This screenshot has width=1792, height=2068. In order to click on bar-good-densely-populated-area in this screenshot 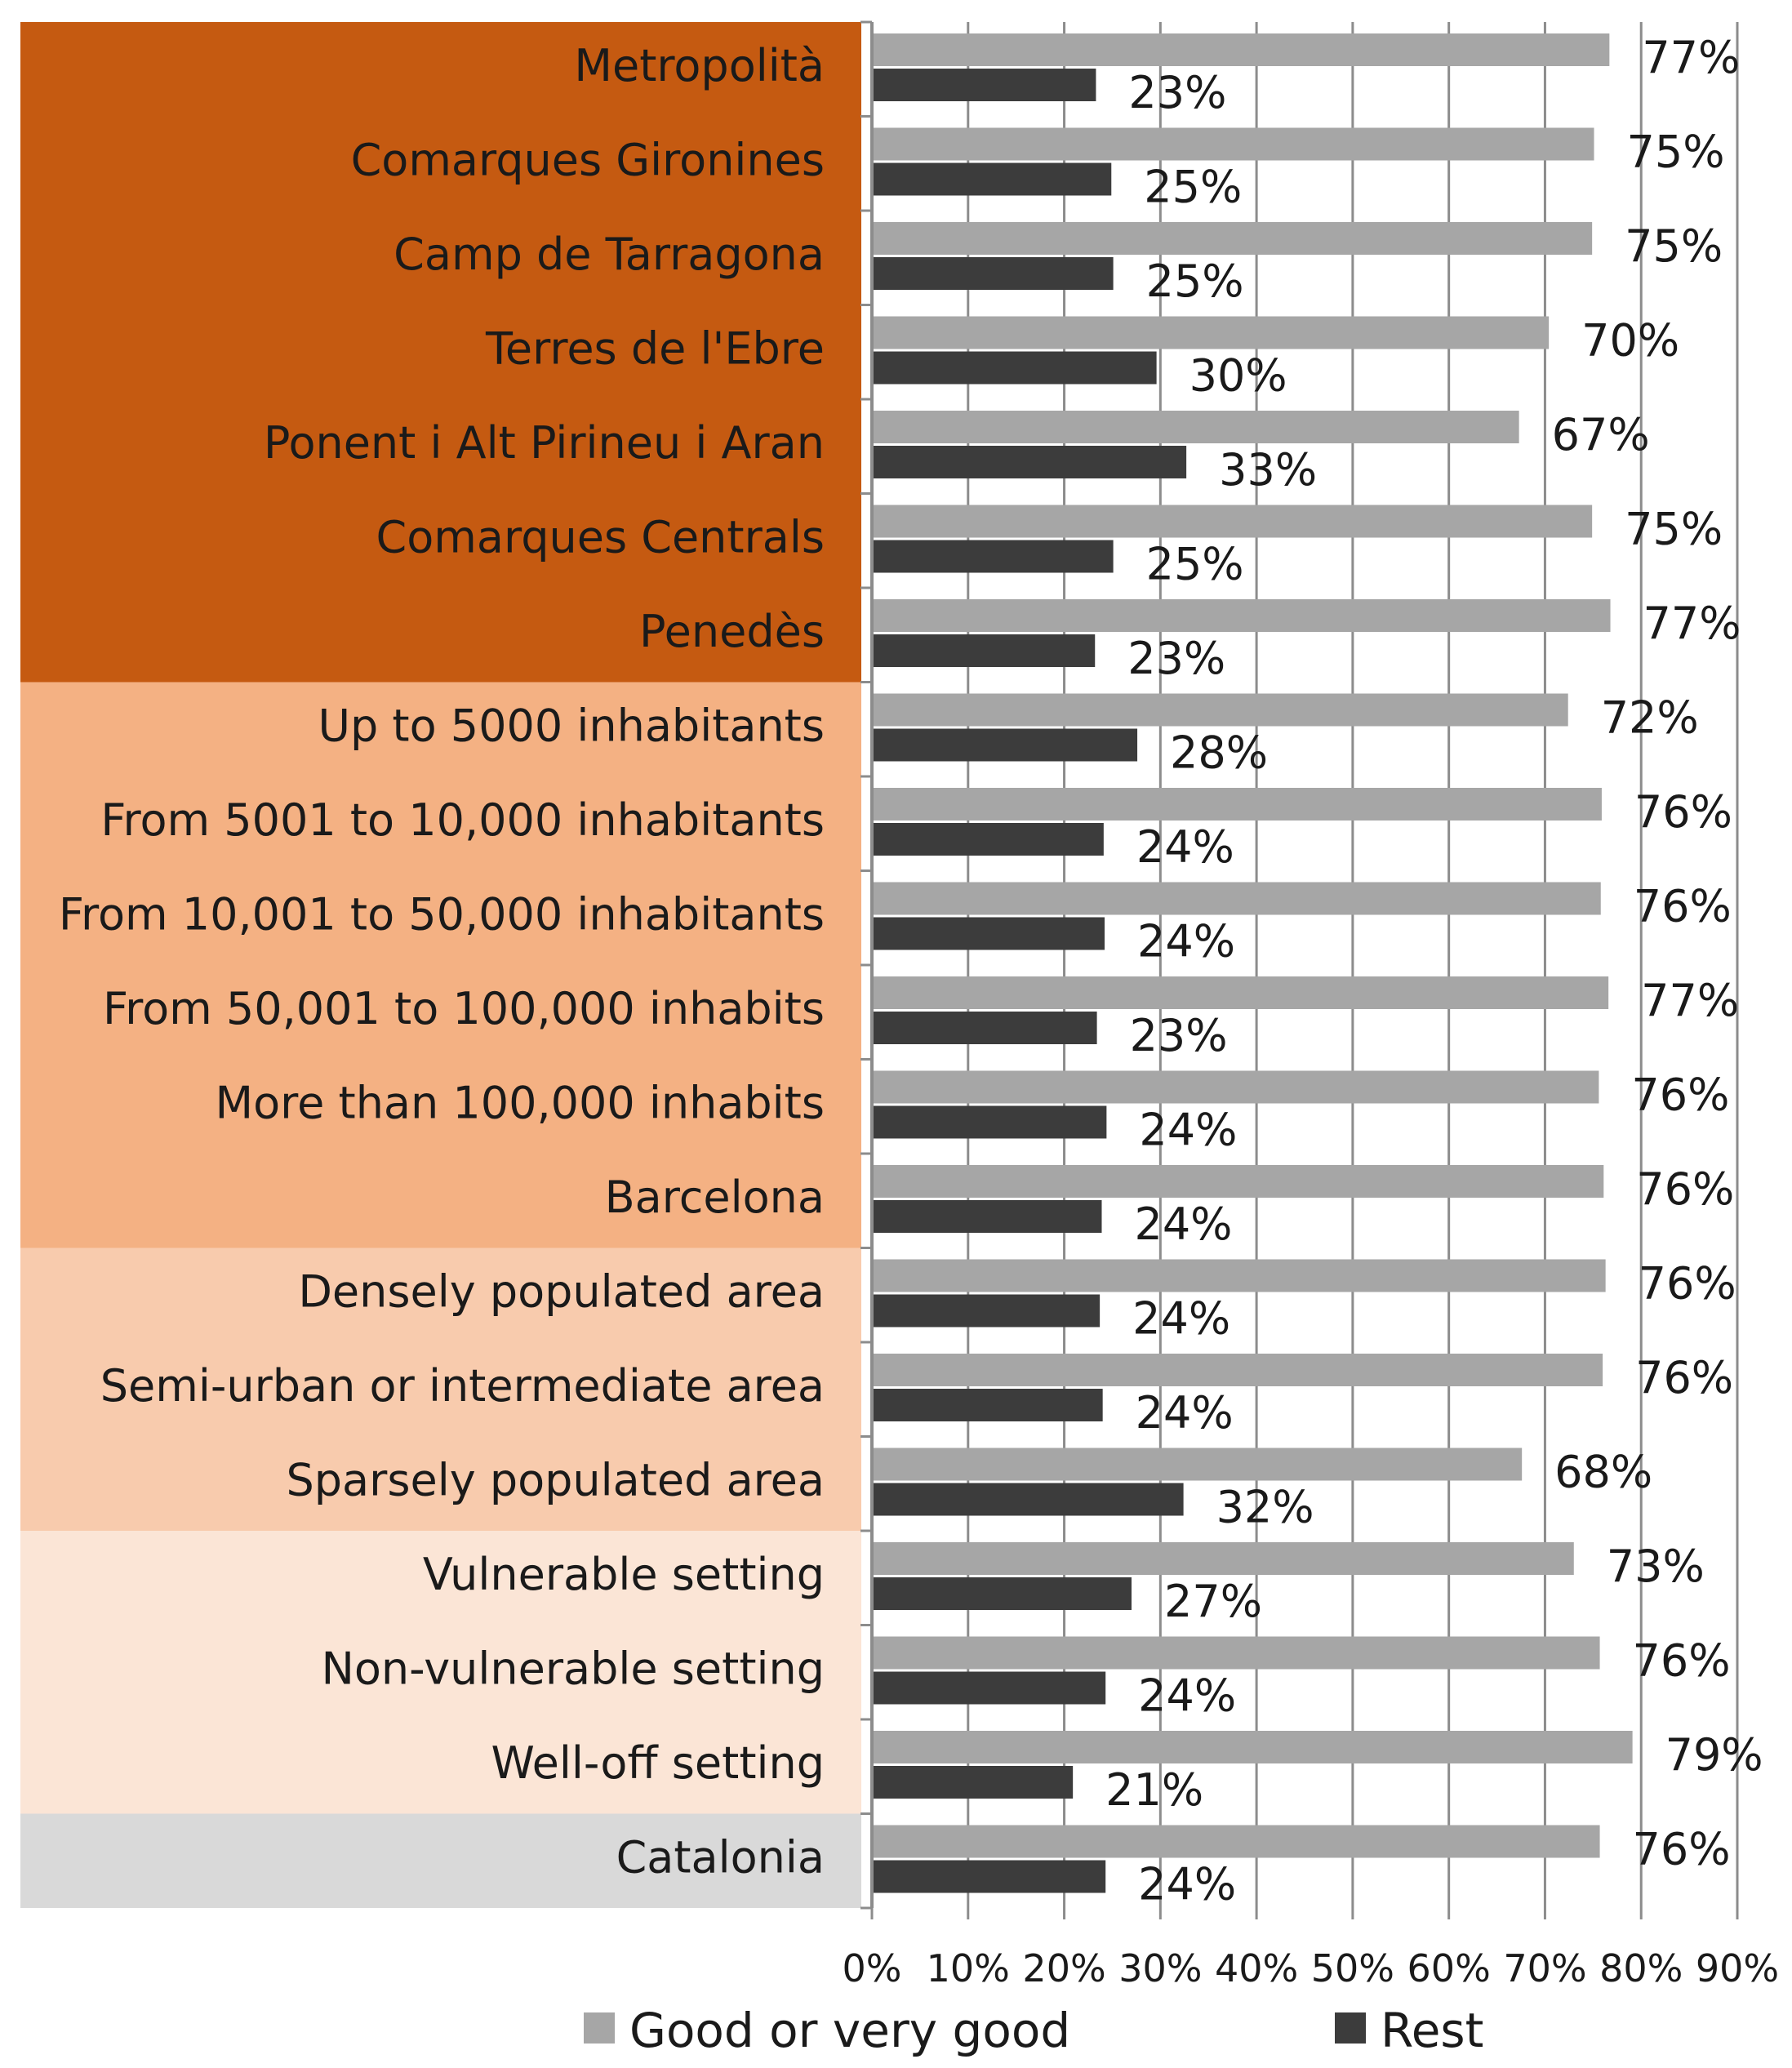, I will do `click(1239, 1275)`.